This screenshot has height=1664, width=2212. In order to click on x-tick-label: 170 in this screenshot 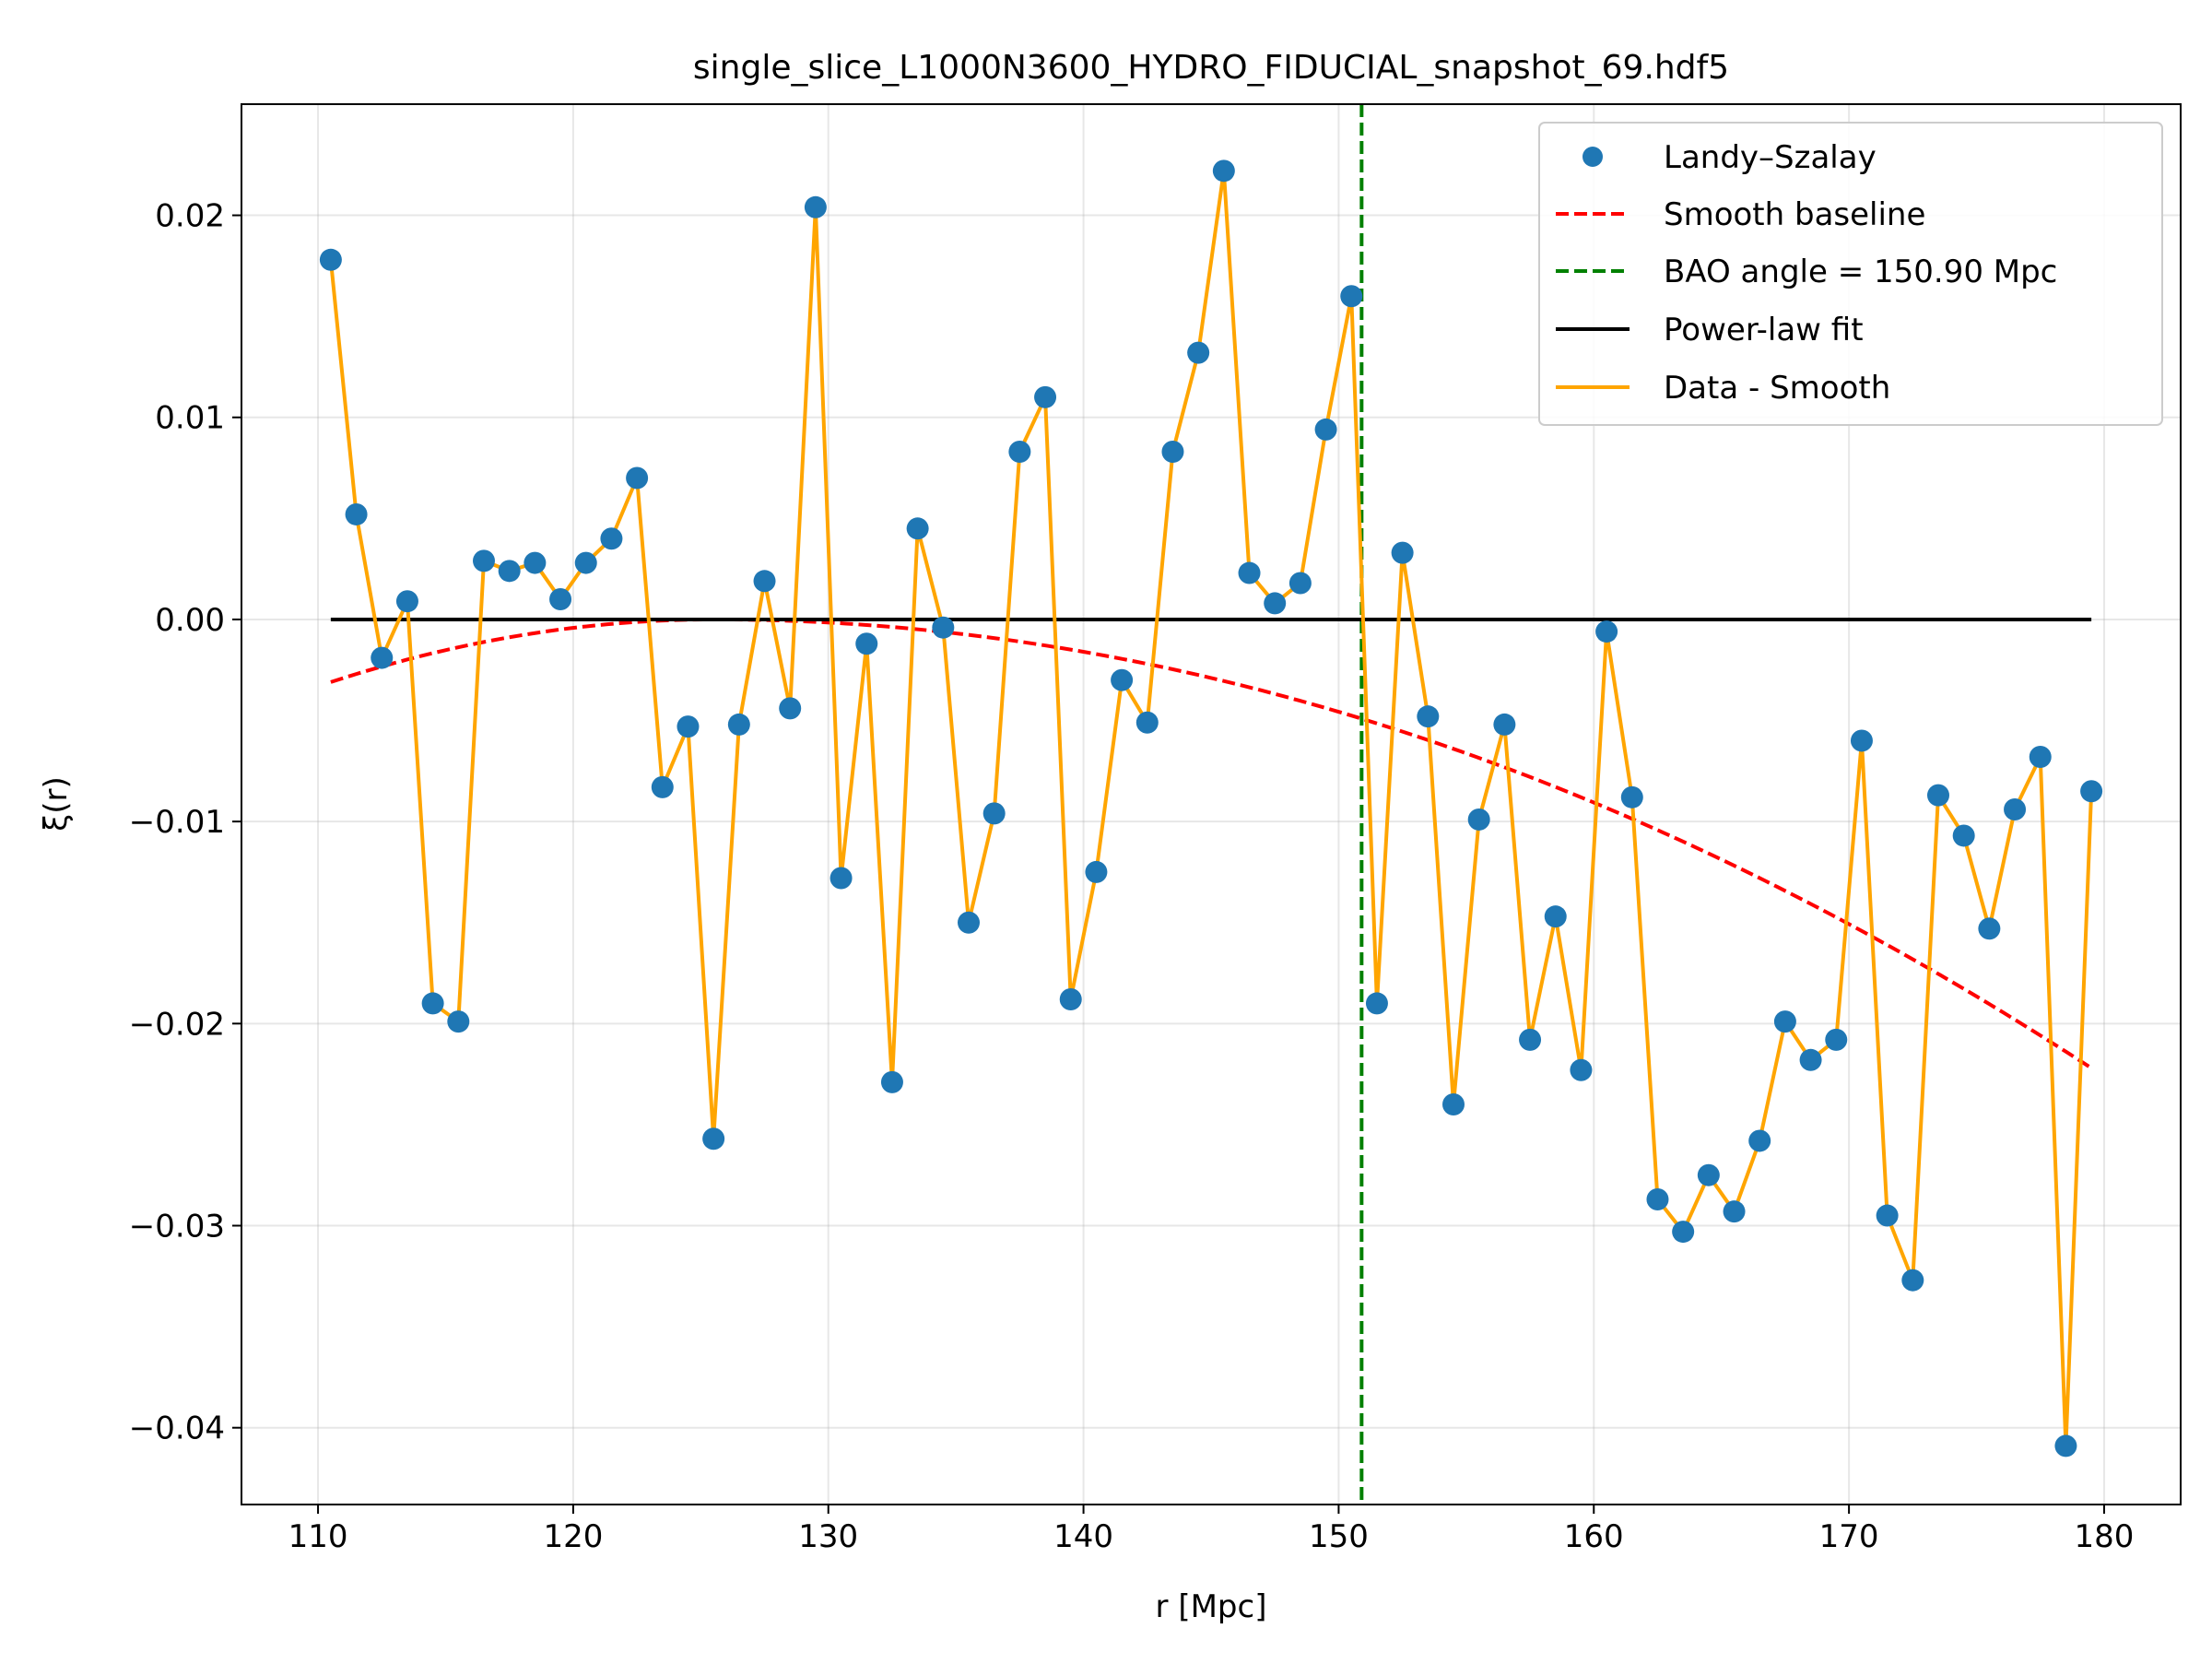, I will do `click(1849, 1536)`.